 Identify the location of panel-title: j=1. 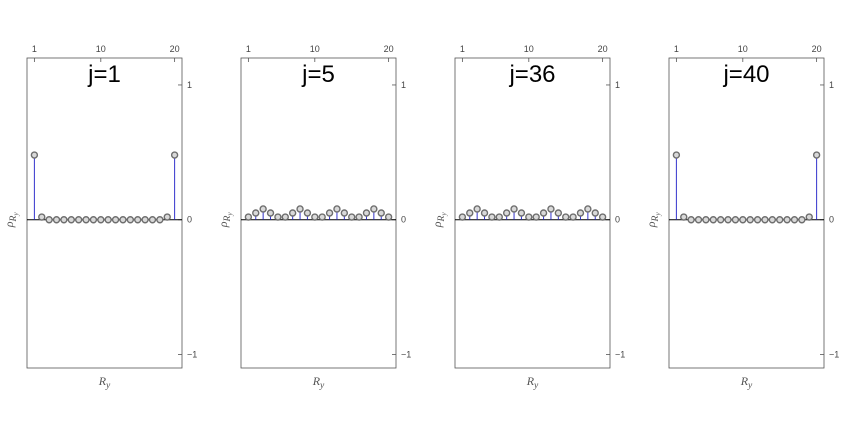
(104, 74).